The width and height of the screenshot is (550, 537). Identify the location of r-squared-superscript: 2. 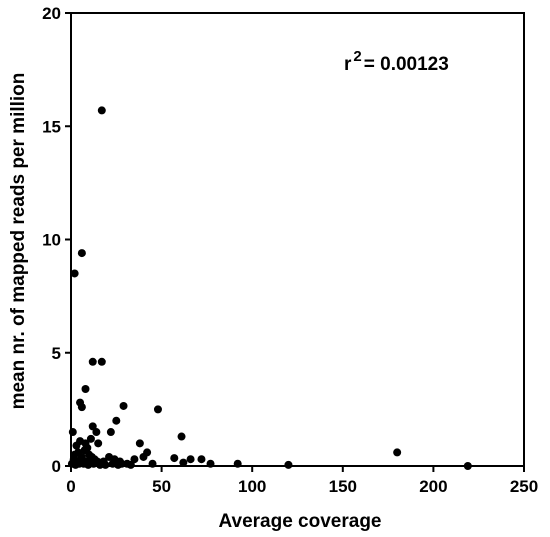
(357, 56).